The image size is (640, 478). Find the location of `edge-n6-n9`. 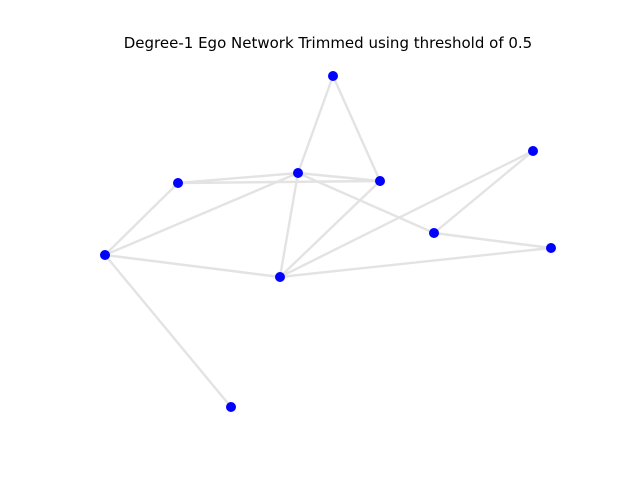

edge-n6-n9 is located at coordinates (168, 331).